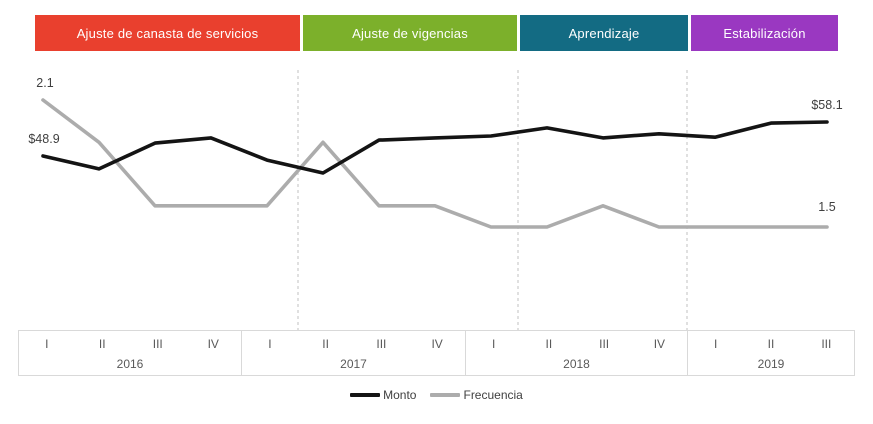  I want to click on year-group-2019: I II III 2019, so click(770, 353).